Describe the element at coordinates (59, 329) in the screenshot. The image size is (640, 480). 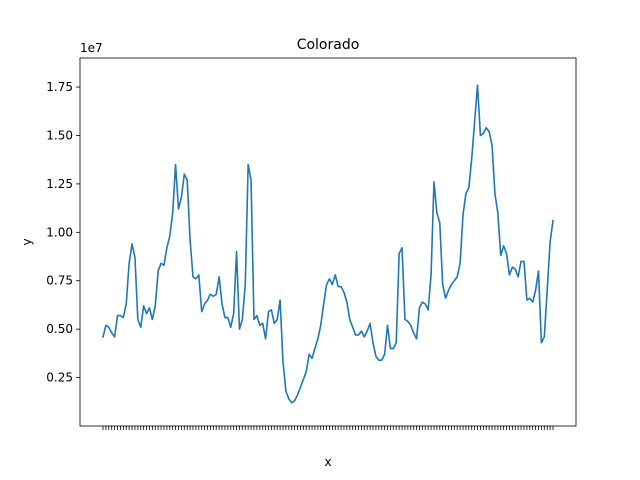
I see `y-tick-label: 0.50` at that location.